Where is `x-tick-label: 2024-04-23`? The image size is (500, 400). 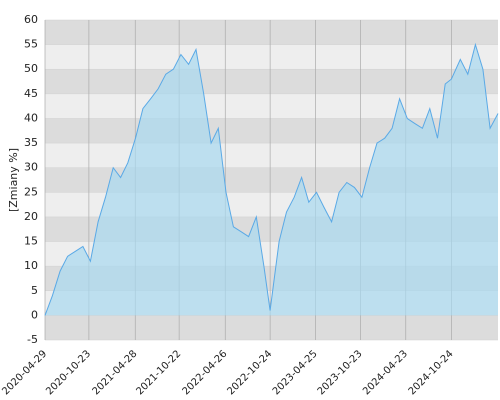 x-tick-label: 2024-04-23 is located at coordinates (385, 372).